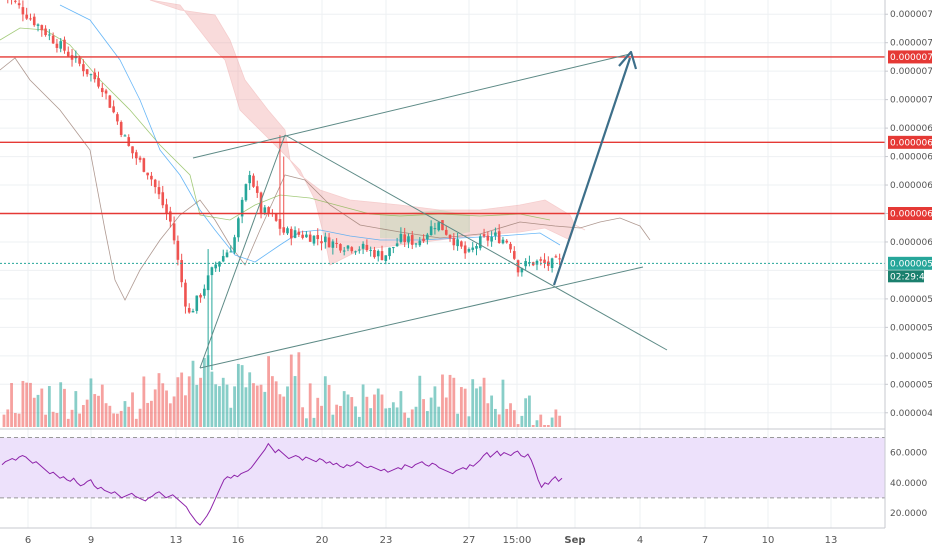  Describe the element at coordinates (911, 300) in the screenshot. I see `price-tick-label: 0.00000560` at that location.